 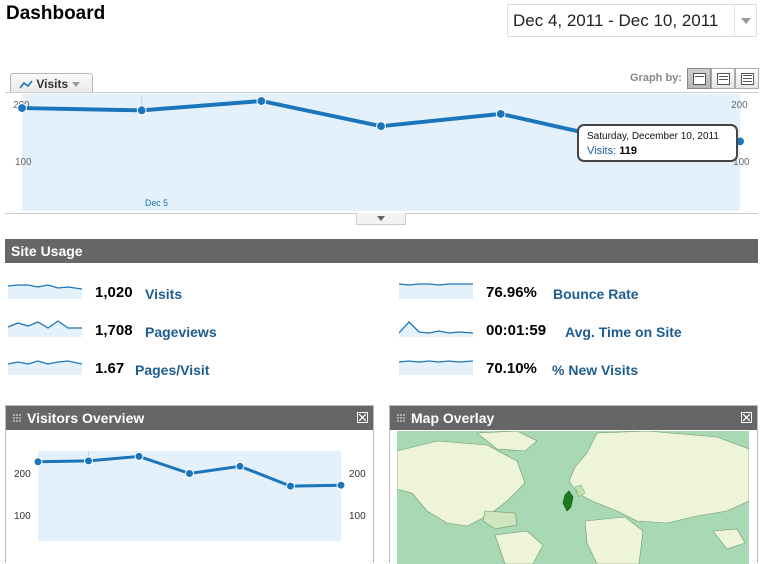 What do you see at coordinates (602, 151) in the screenshot?
I see `tooltip-metric-label: Visits:` at bounding box center [602, 151].